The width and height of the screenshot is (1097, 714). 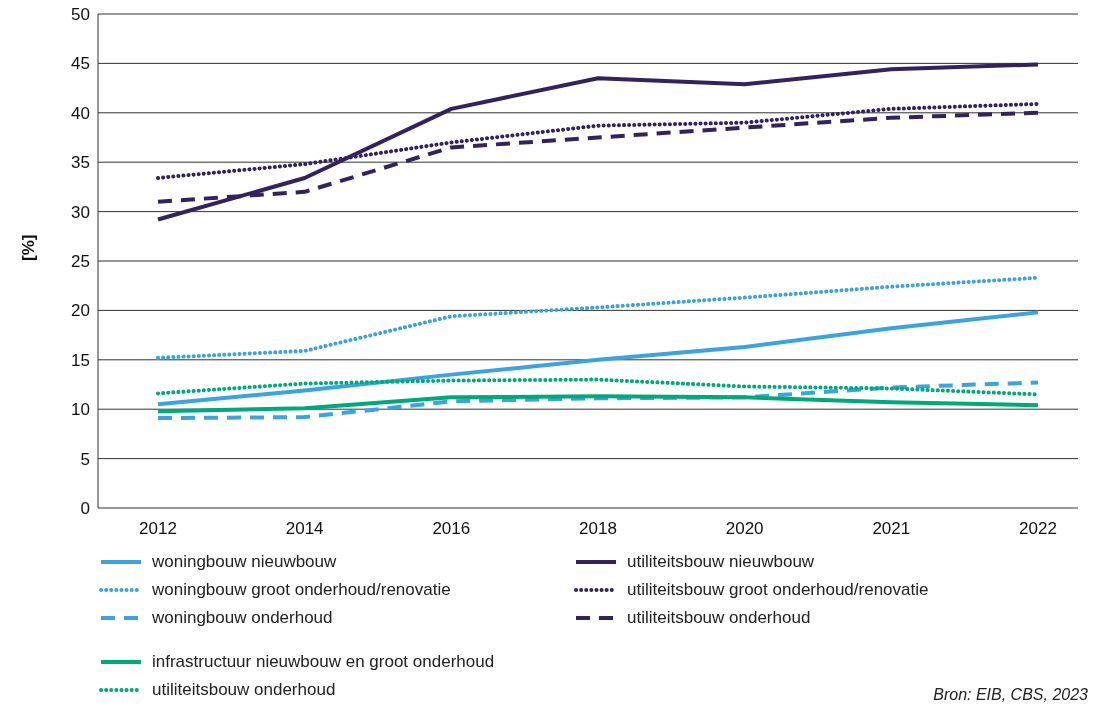 What do you see at coordinates (323, 662) in the screenshot?
I see `legend-label: infrastructuur nieuwbouw en groot onderhoud` at bounding box center [323, 662].